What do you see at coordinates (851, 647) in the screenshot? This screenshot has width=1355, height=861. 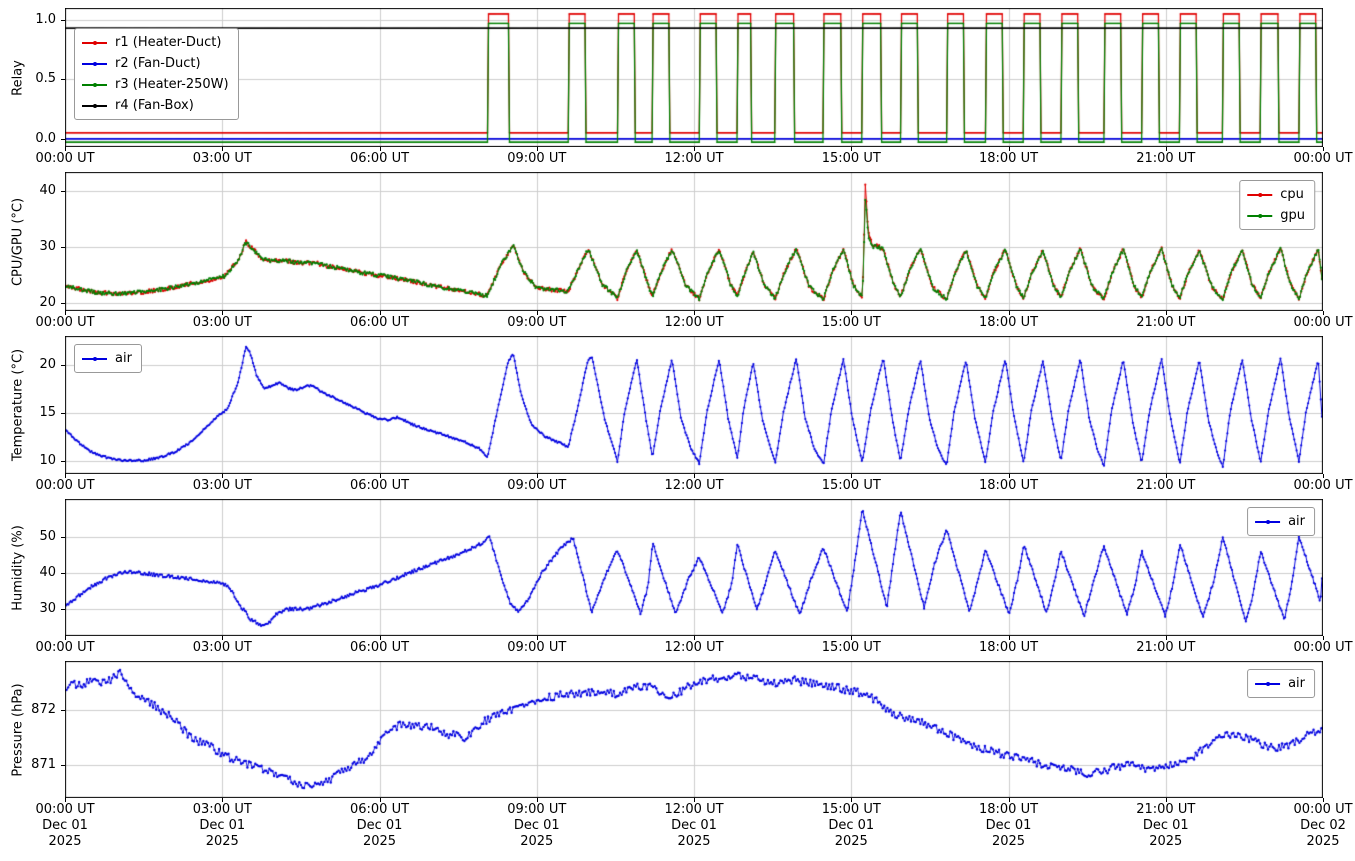 I see `humidity-x-tick-label: 15:00 UT` at bounding box center [851, 647].